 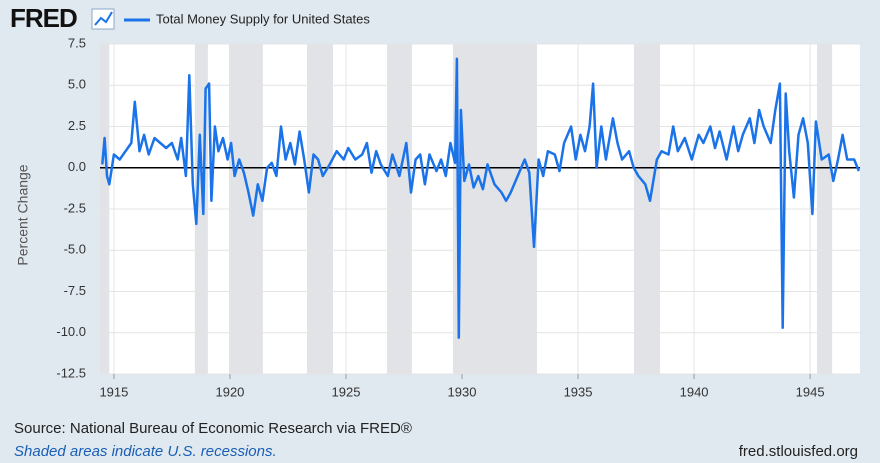 I want to click on y-tick-label: -2.5, so click(x=75, y=207).